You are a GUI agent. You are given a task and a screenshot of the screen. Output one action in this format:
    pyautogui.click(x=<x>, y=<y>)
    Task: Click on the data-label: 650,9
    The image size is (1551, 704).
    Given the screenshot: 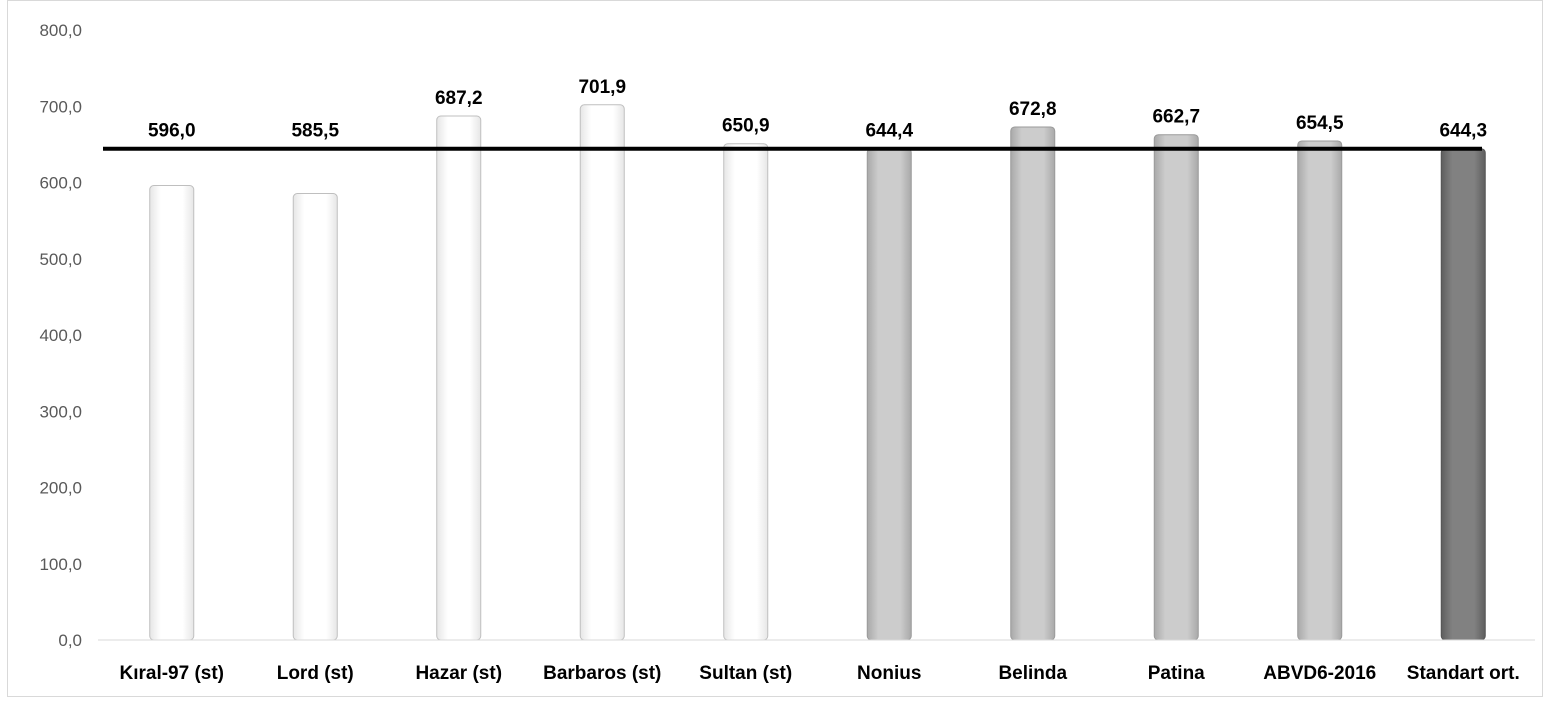 What is the action you would take?
    pyautogui.click(x=746, y=126)
    